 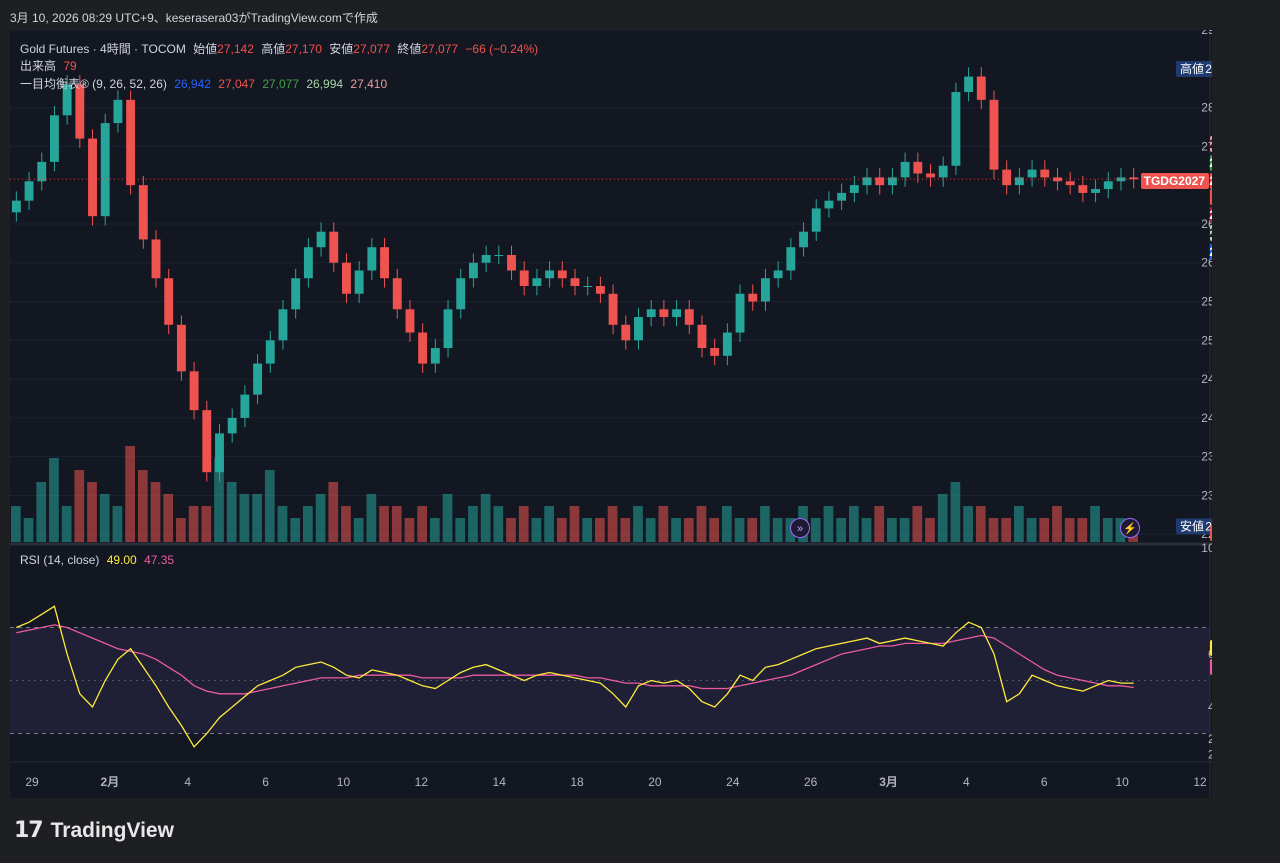 I want to click on conversion-badge-text: 26,942, so click(x=1210, y=252).